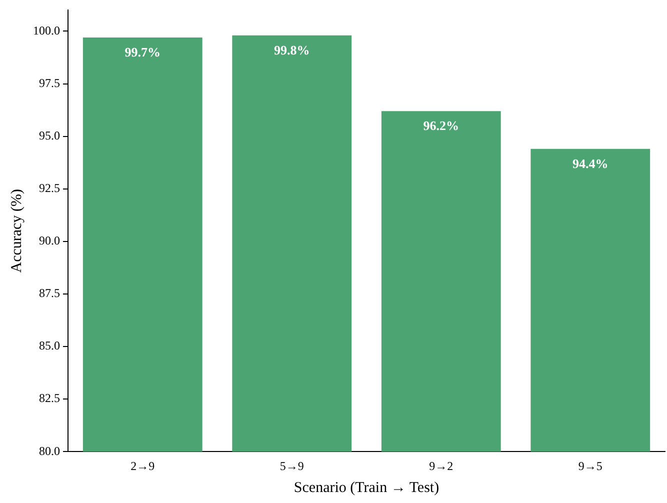 Image resolution: width=667 pixels, height=503 pixels. Describe the element at coordinates (49, 398) in the screenshot. I see `y-tick-label: 82.5` at that location.